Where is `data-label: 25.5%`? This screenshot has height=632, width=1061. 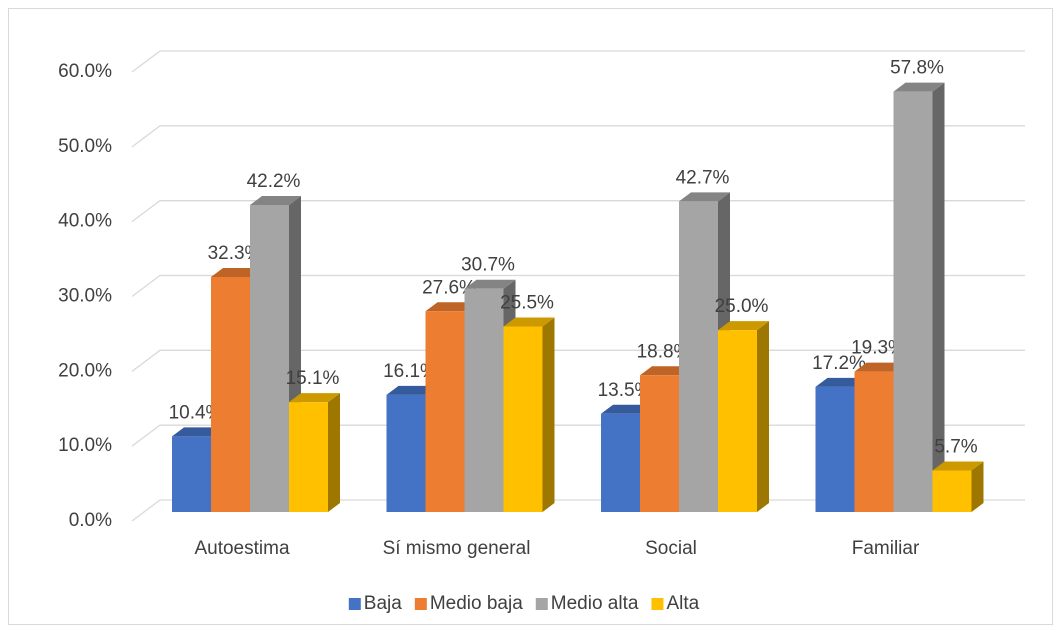 data-label: 25.5% is located at coordinates (527, 303).